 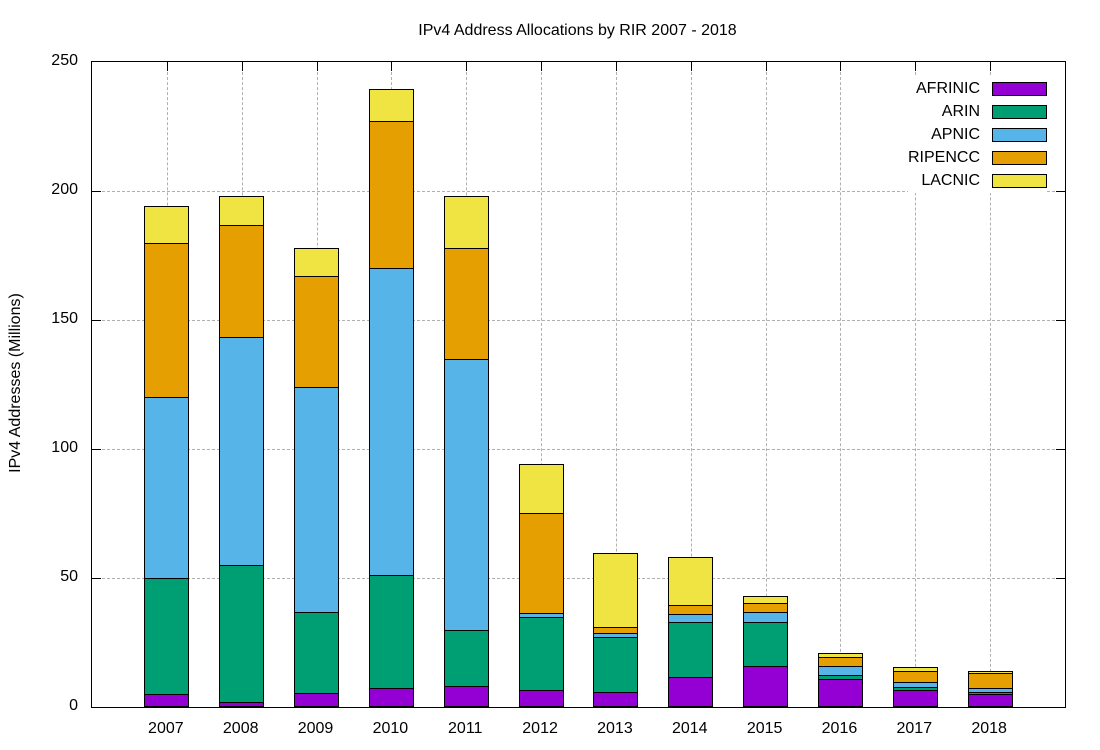 I want to click on xtick-top-2012, so click(x=542, y=66).